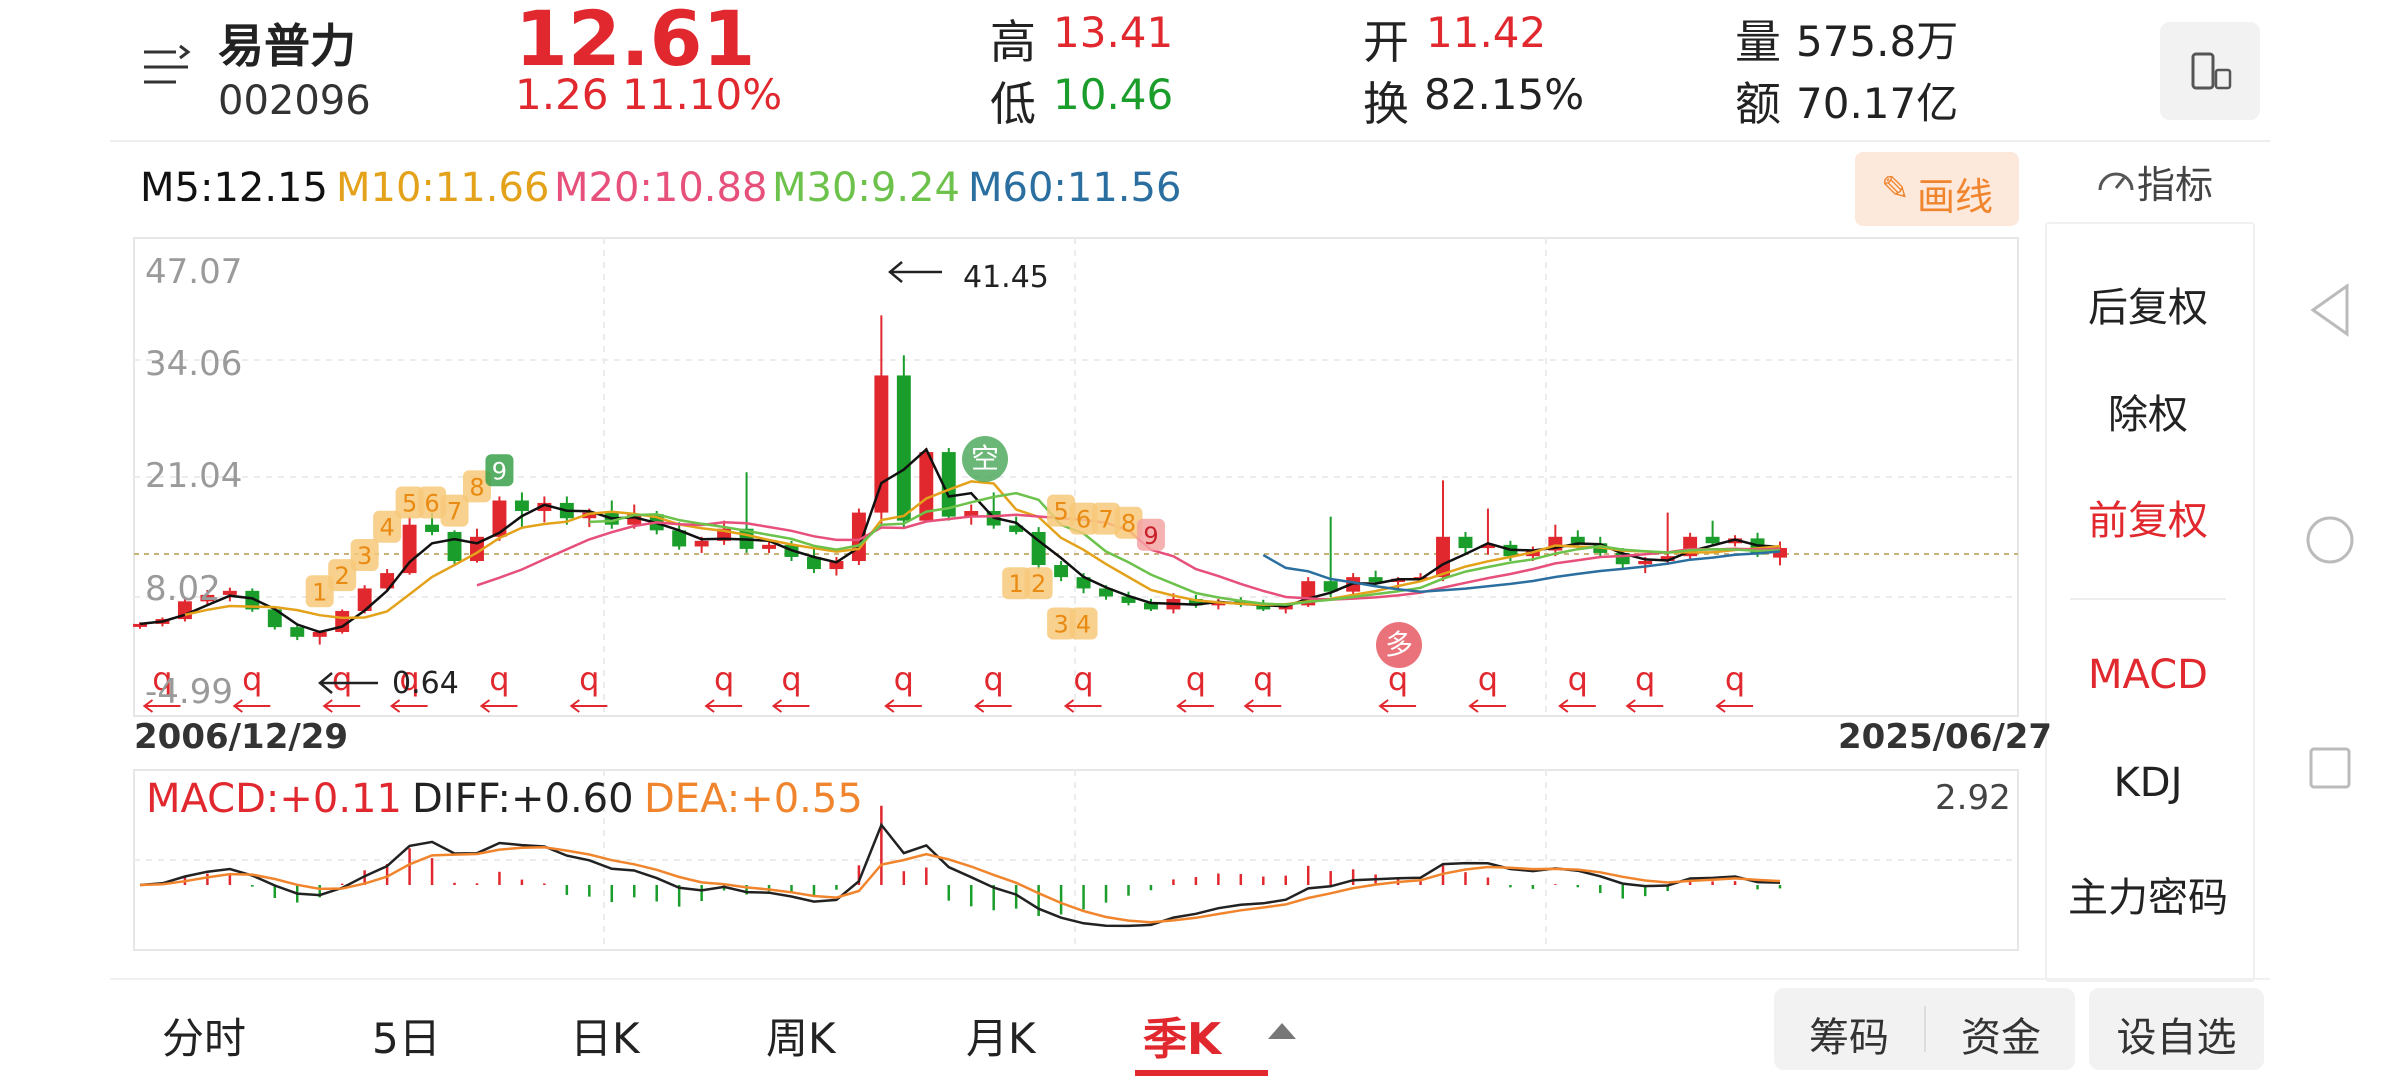 This screenshot has width=2388, height=1080. I want to click on draw-line-button: ✎ 画线, so click(1937, 189).